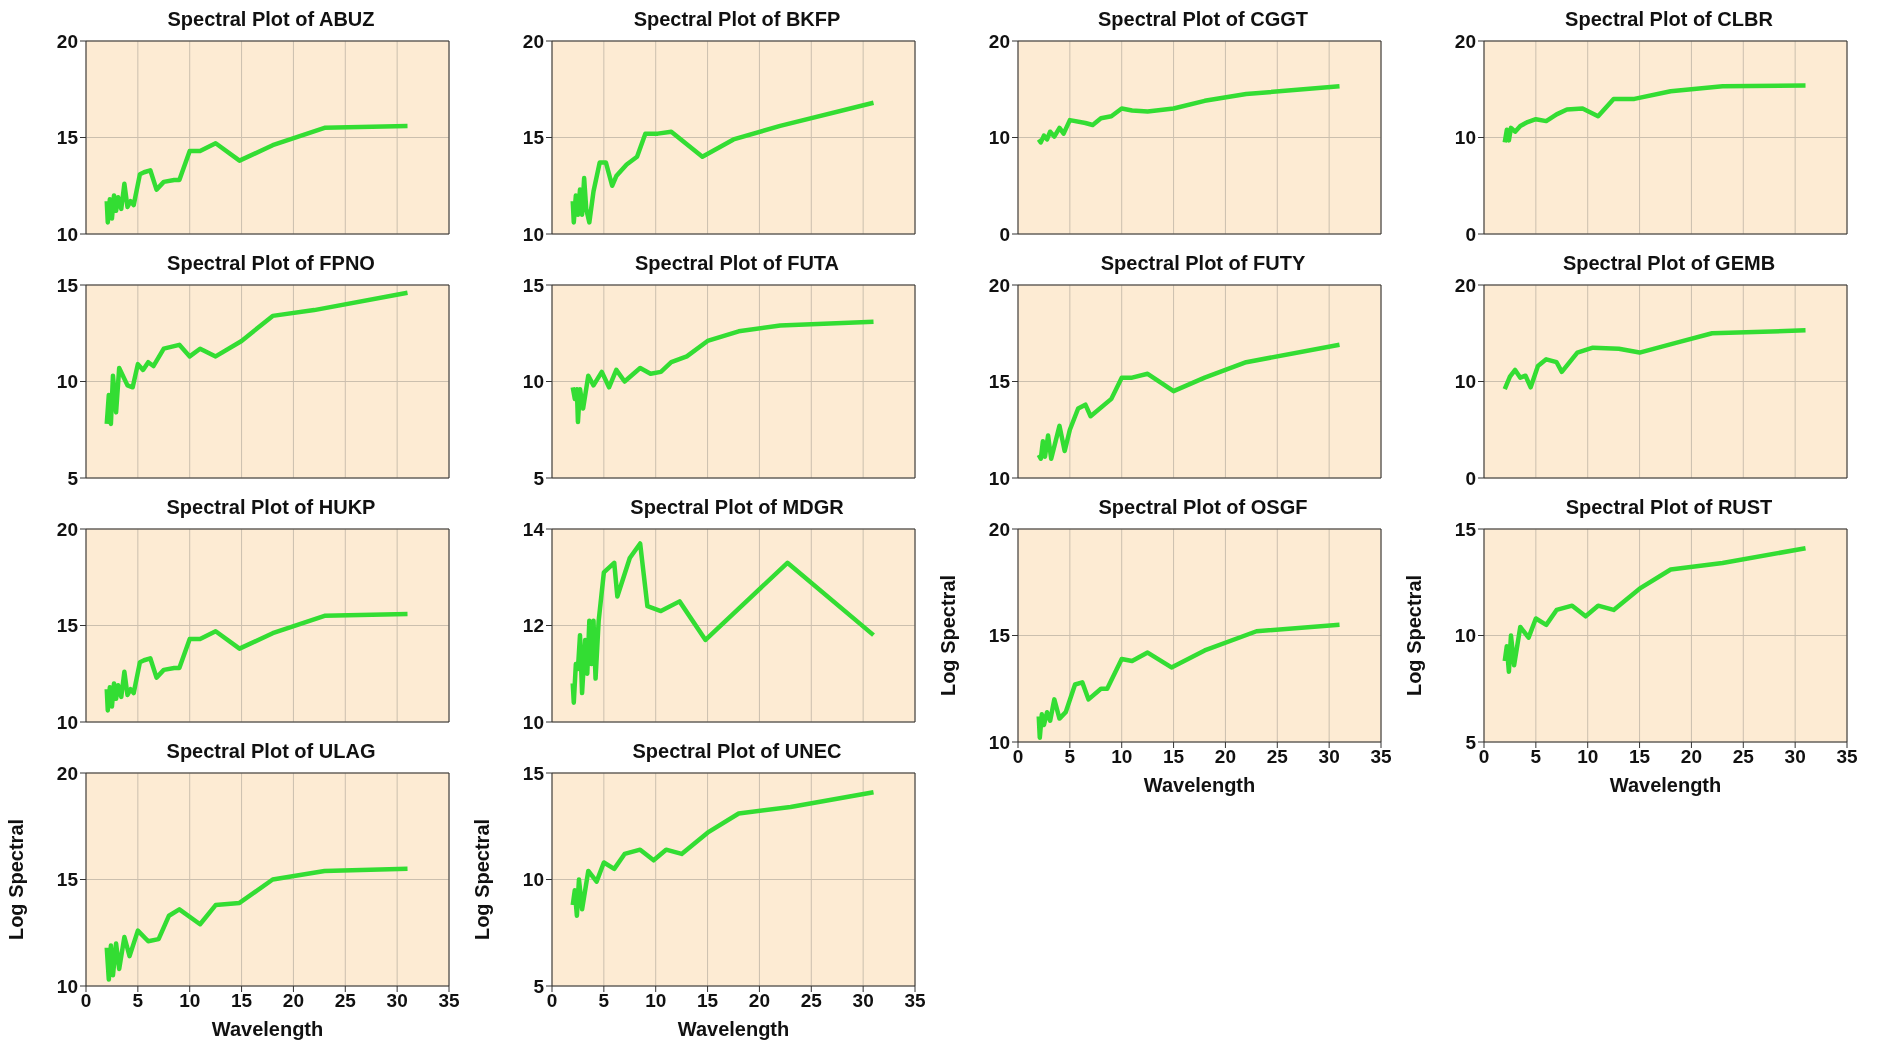 This screenshot has height=1058, width=1890. What do you see at coordinates (271, 751) in the screenshot?
I see `chart-title: Spectral Plot of ULAG` at bounding box center [271, 751].